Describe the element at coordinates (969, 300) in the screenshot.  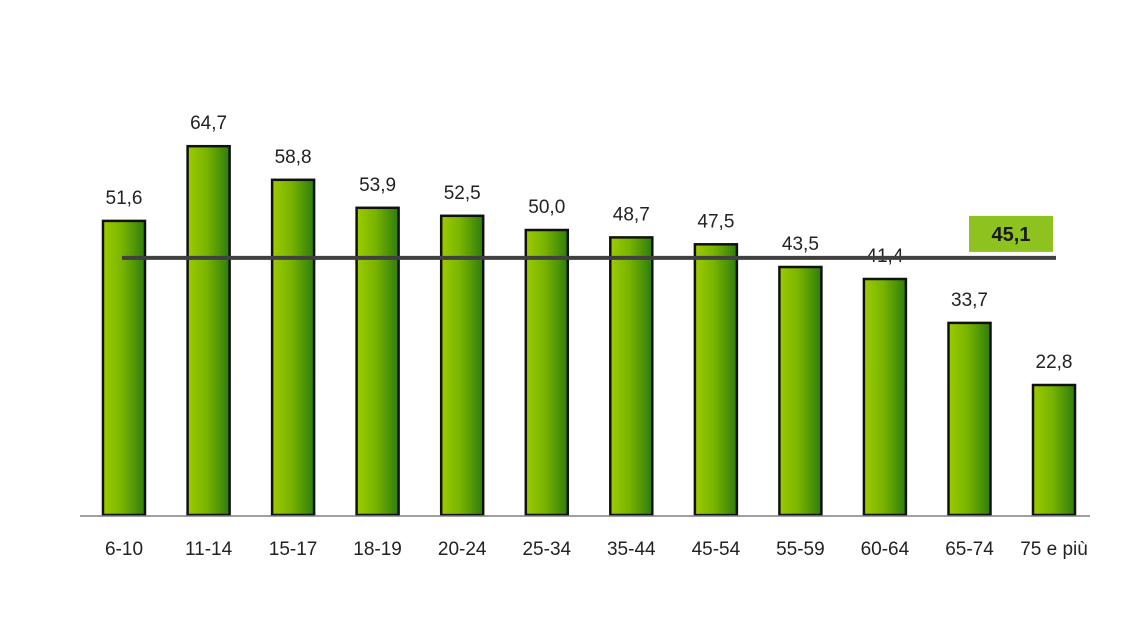
I see `value-label: 33,7` at that location.